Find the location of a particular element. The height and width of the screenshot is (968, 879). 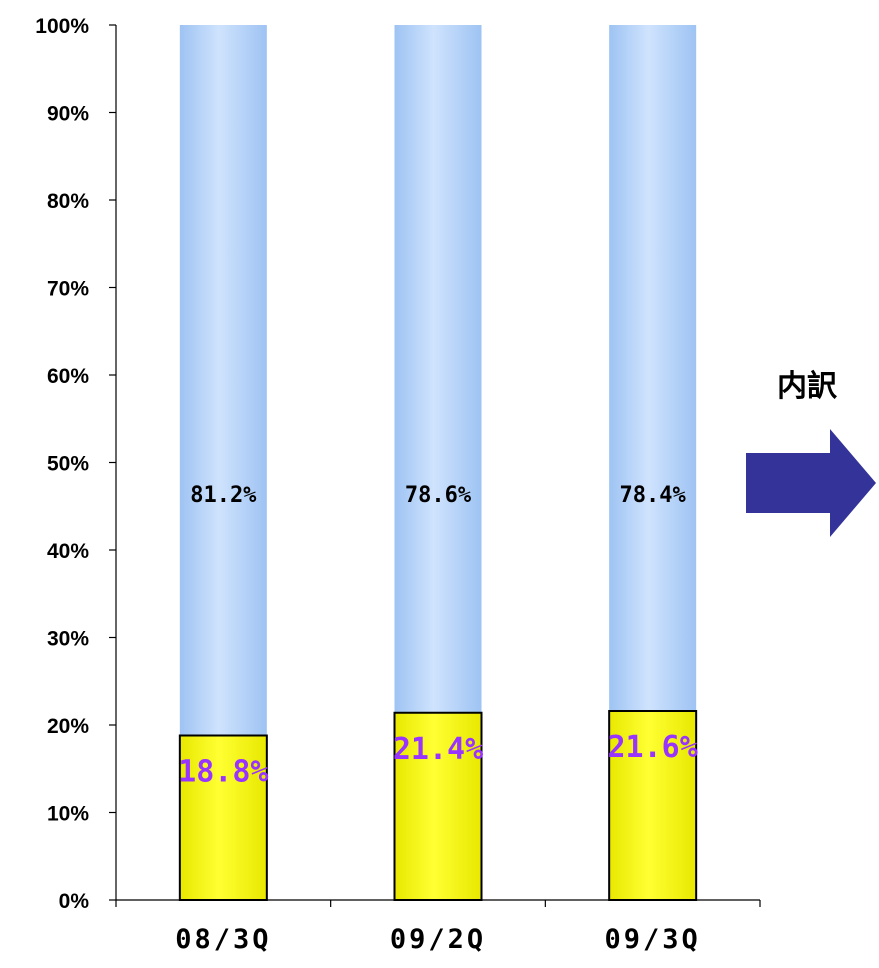

y-tick-label: 20% is located at coordinates (68, 726).